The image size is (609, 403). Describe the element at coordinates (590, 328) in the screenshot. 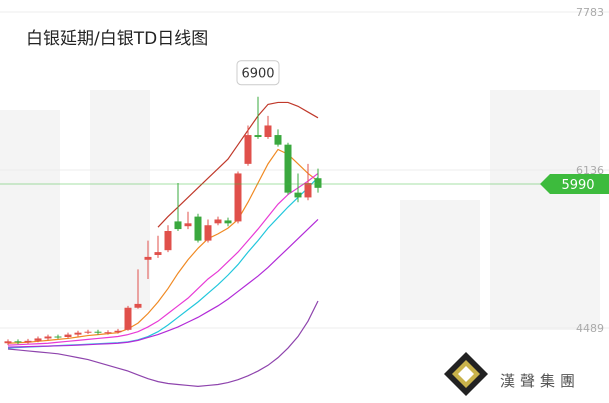

I see `y-tick-label: 4489` at that location.